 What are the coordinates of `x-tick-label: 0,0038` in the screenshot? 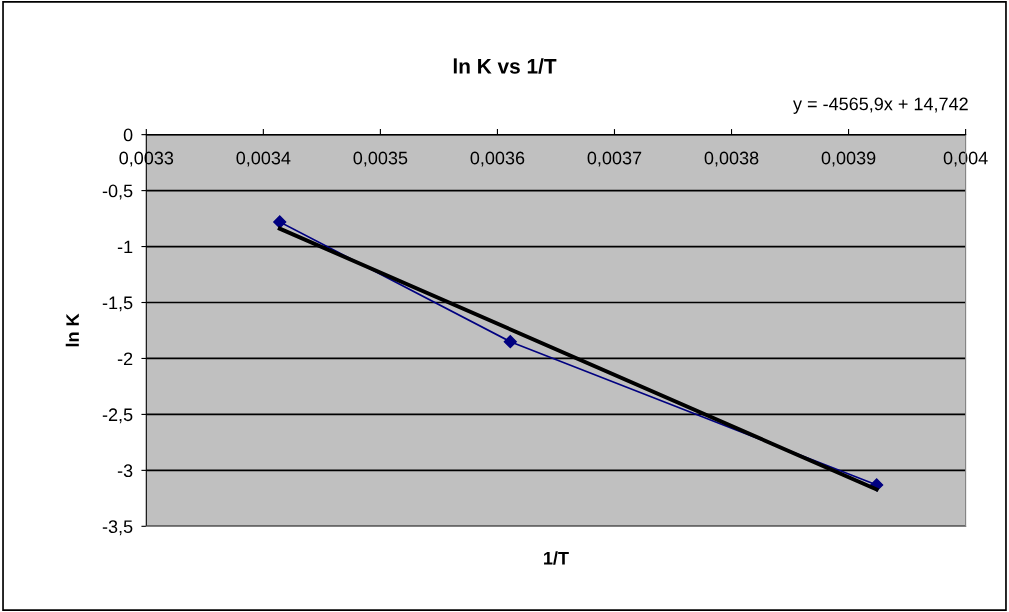 It's located at (731, 159).